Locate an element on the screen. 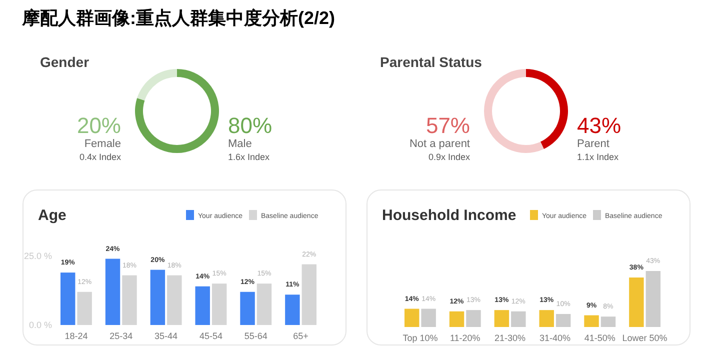  slice-label: Male is located at coordinates (240, 144).